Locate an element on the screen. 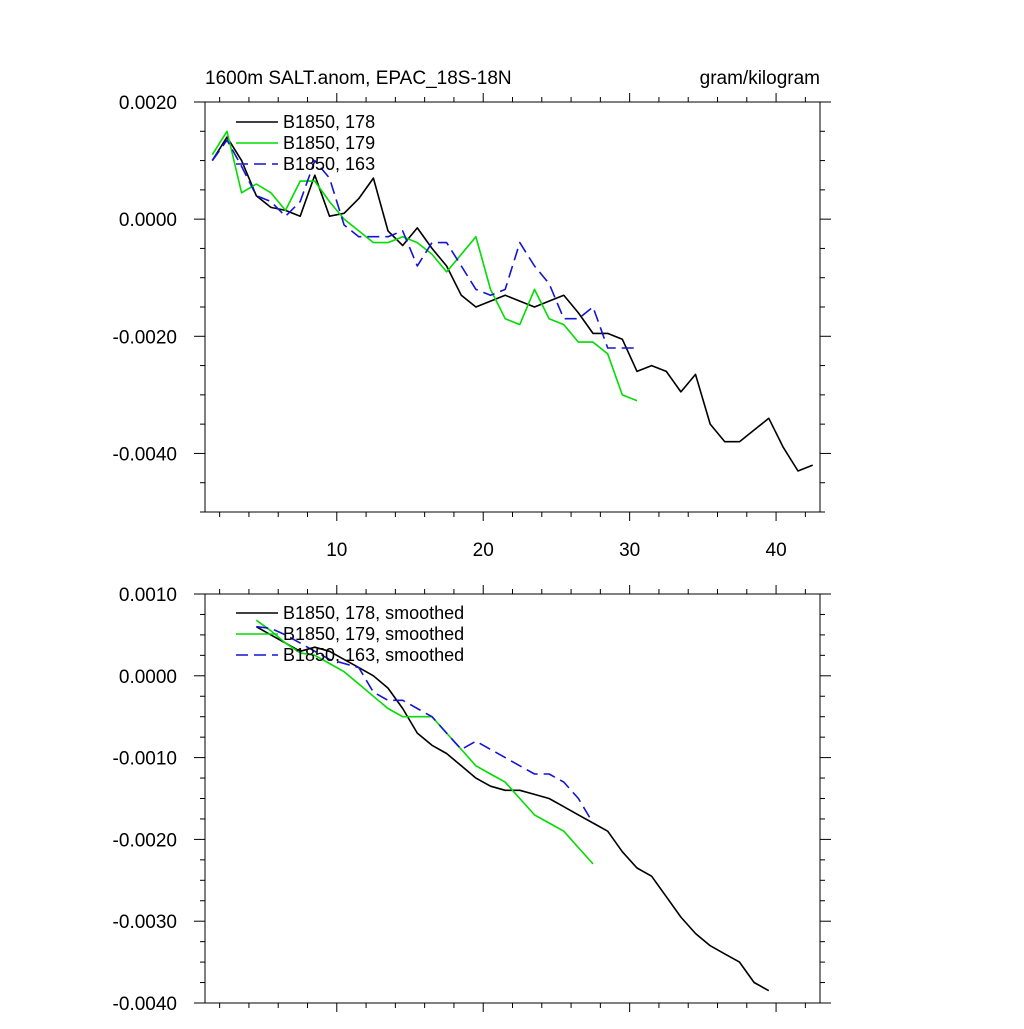 This screenshot has height=1029, width=1024. legend-entry: B1850, 179, smoothed is located at coordinates (373, 634).